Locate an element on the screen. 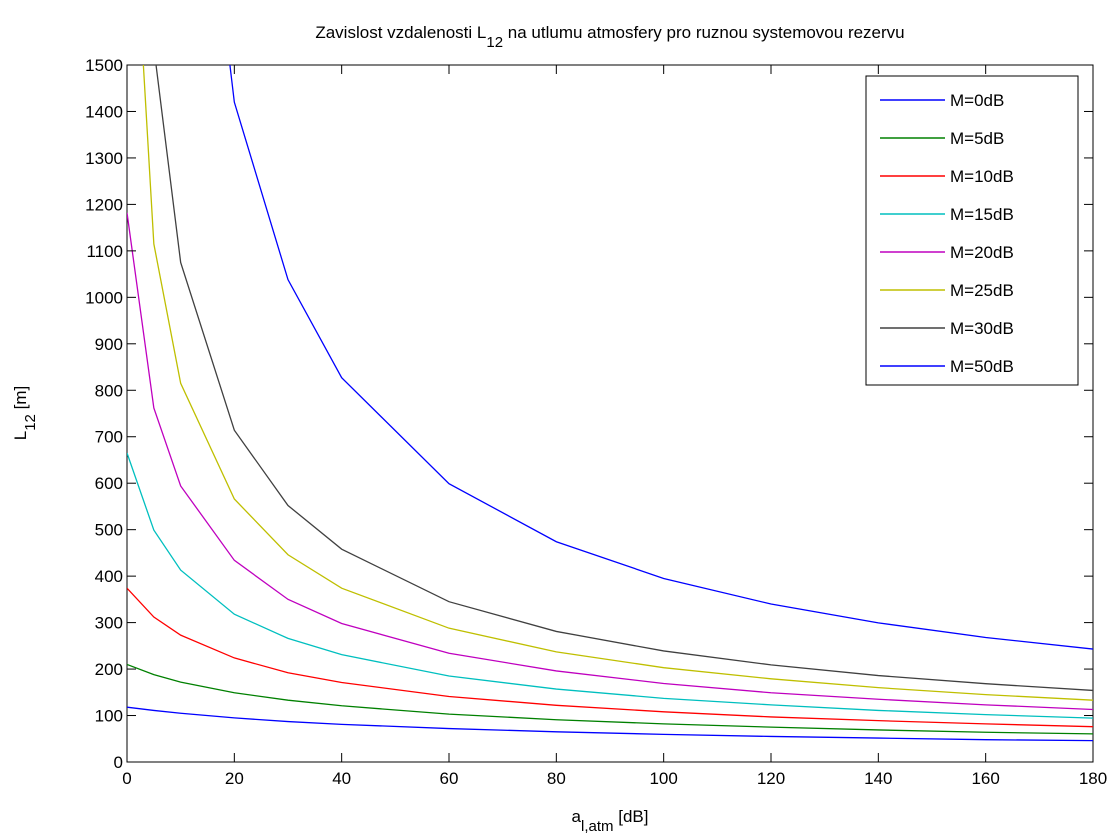 Image resolution: width=1120 pixels, height=840 pixels. y-tick-label: 1000 is located at coordinates (104, 297).